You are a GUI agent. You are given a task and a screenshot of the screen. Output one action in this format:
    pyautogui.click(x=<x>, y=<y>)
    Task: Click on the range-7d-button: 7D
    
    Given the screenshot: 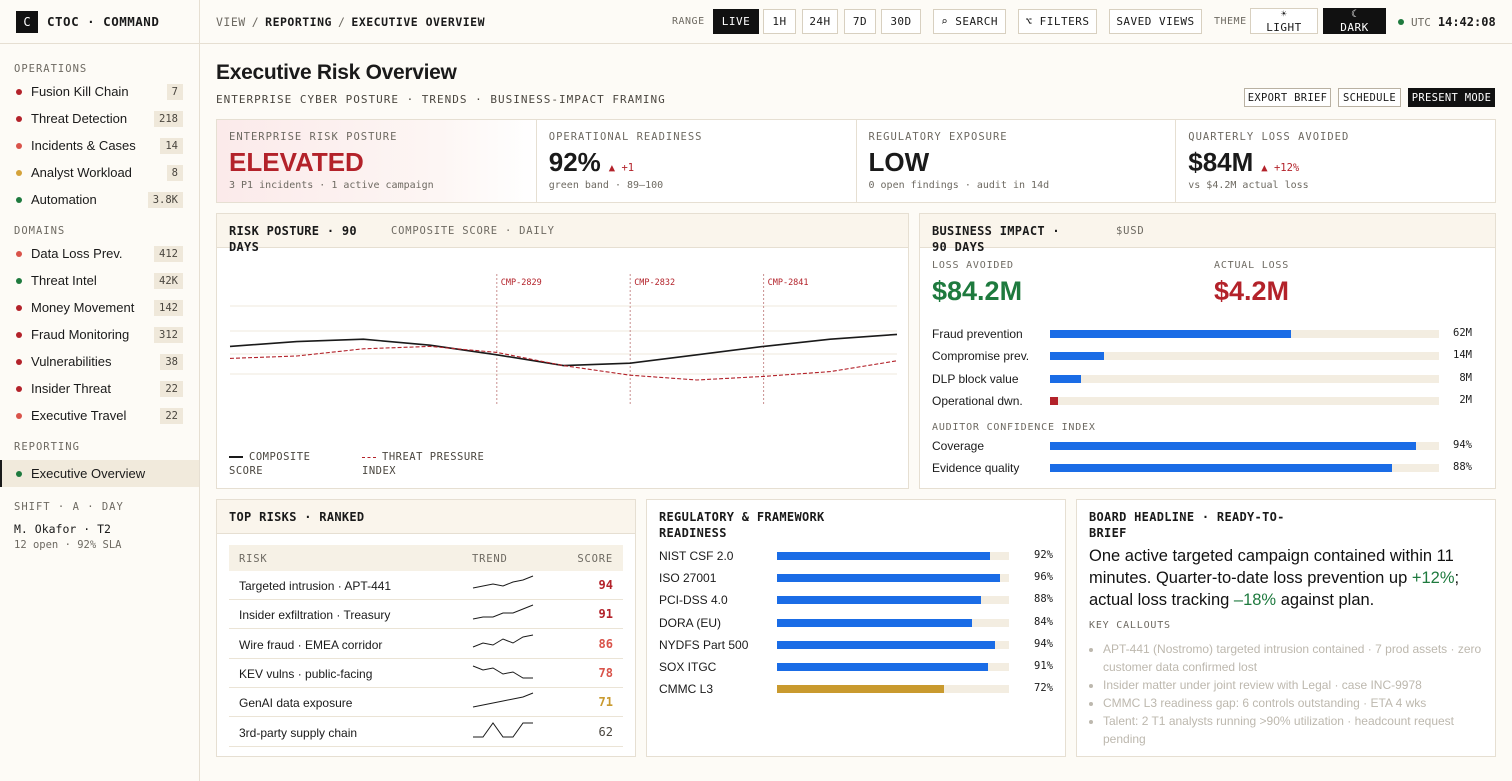 What is the action you would take?
    pyautogui.click(x=860, y=21)
    